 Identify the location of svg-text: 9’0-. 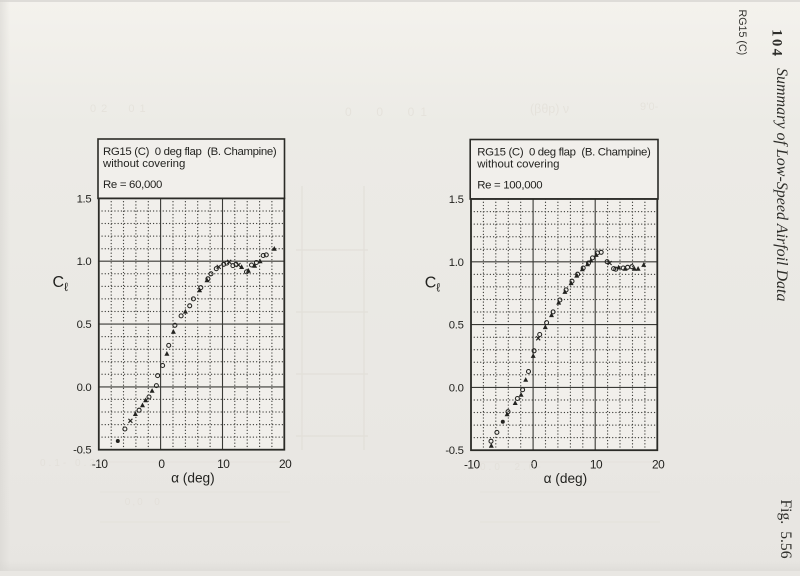
(649, 107).